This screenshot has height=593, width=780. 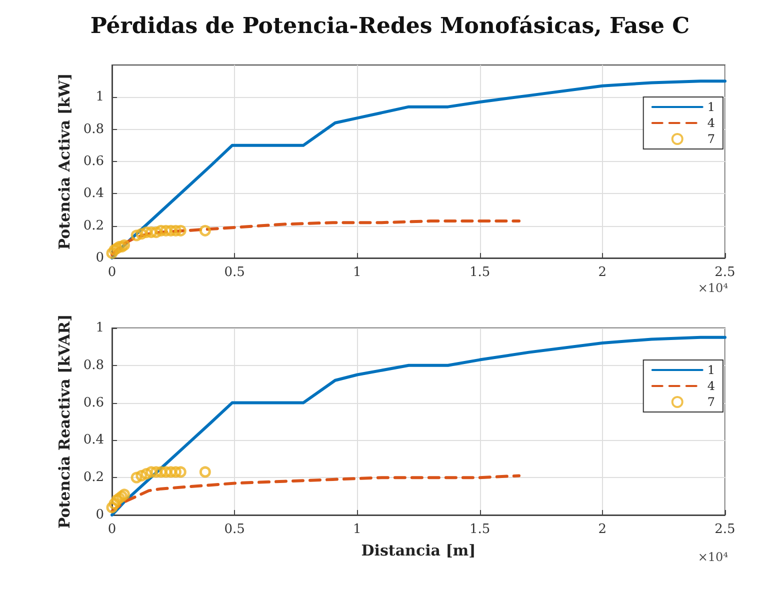 What do you see at coordinates (65, 161) in the screenshot?
I see `y-axis-title: Potencia Activa [kW]` at bounding box center [65, 161].